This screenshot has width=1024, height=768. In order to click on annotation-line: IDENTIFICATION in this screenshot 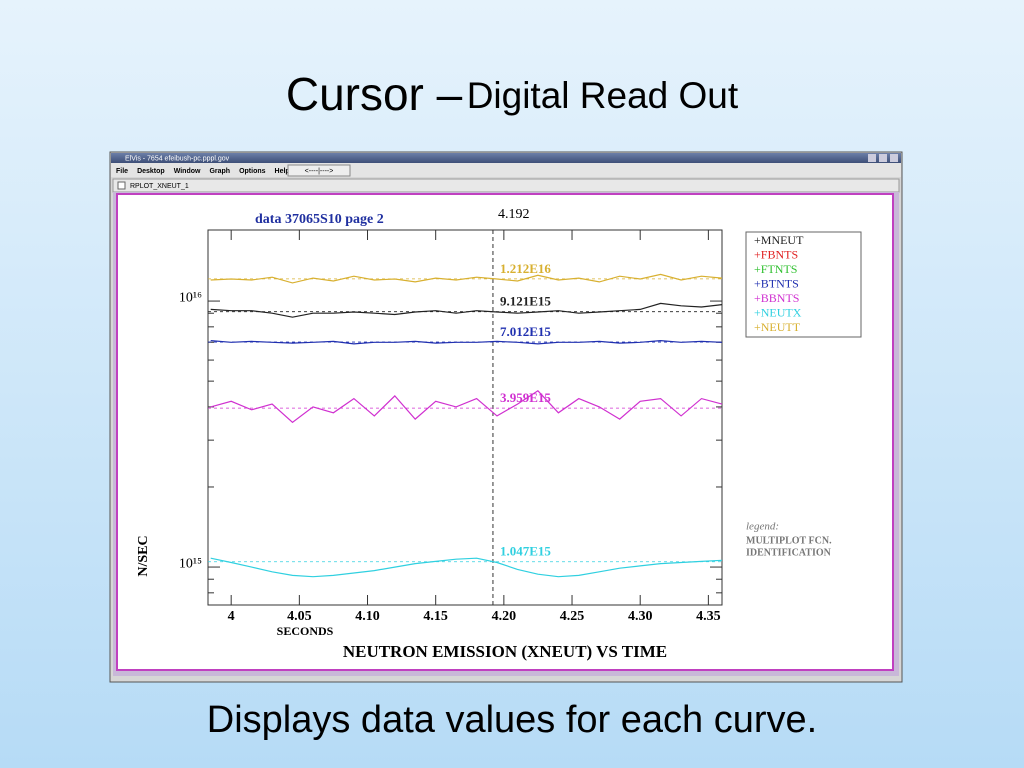, I will do `click(789, 552)`.